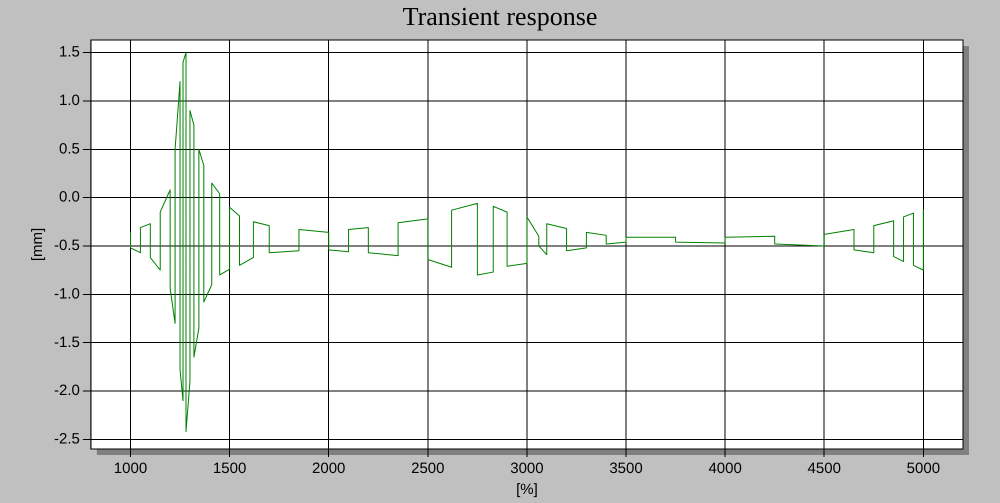 This screenshot has width=1000, height=503. Describe the element at coordinates (527, 469) in the screenshot. I see `x-tick-label: 3000` at that location.